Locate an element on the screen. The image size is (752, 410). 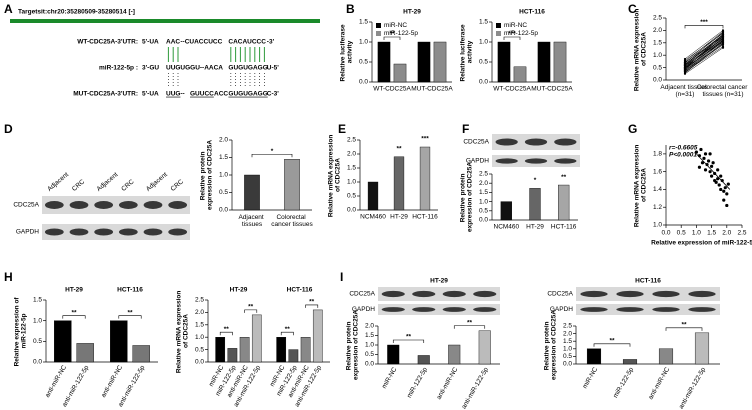
x-tick-label: 1.5 is located at coordinates (711, 233).